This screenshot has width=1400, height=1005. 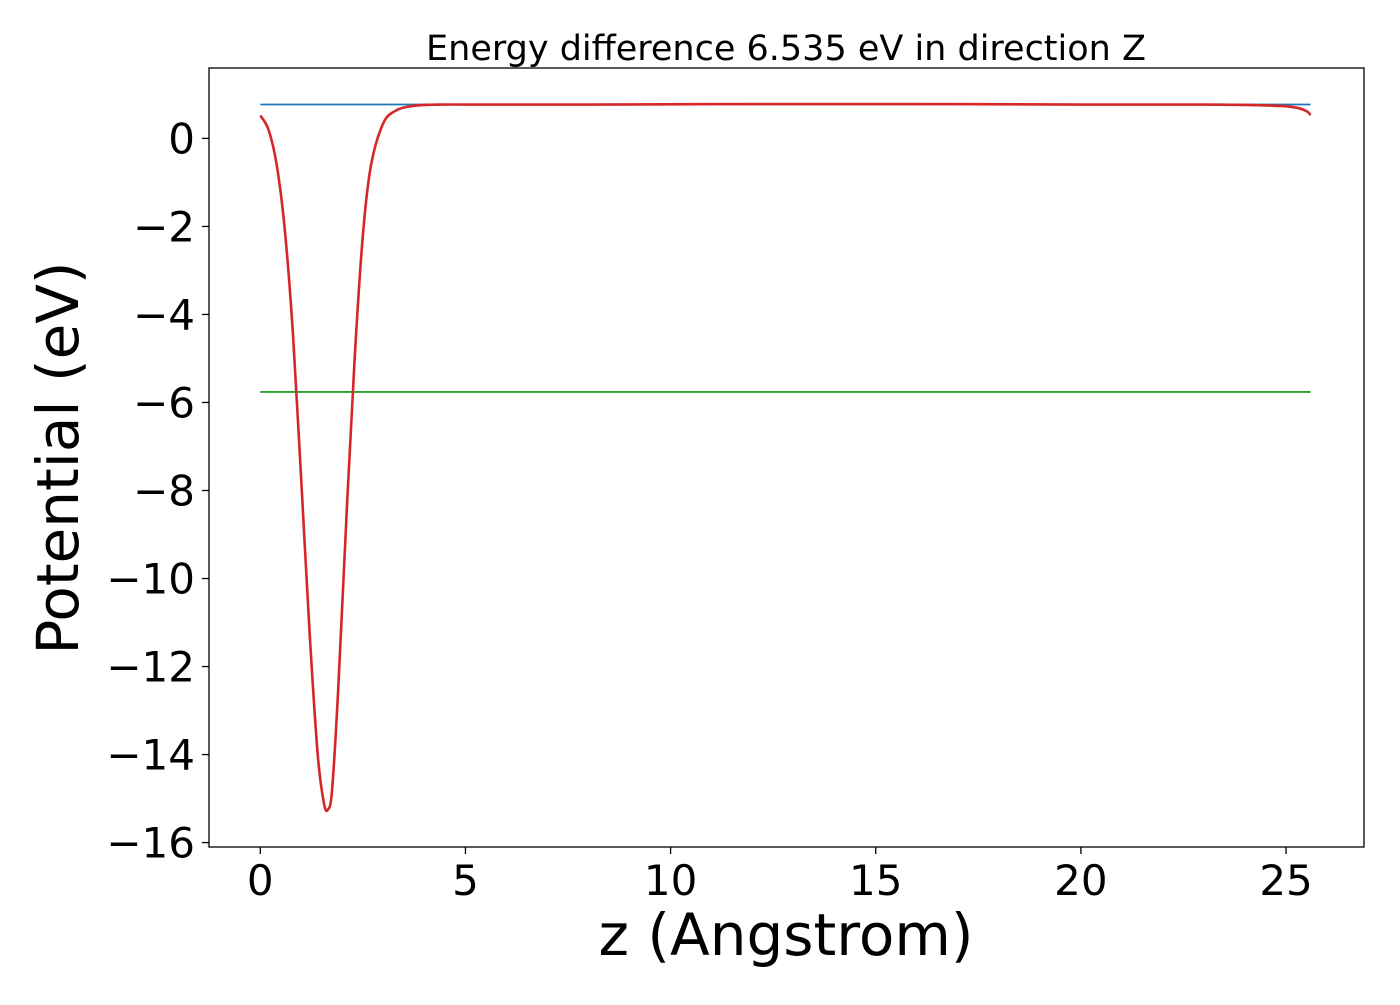 What do you see at coordinates (164, 402) in the screenshot?
I see `y-tick-label: −6` at bounding box center [164, 402].